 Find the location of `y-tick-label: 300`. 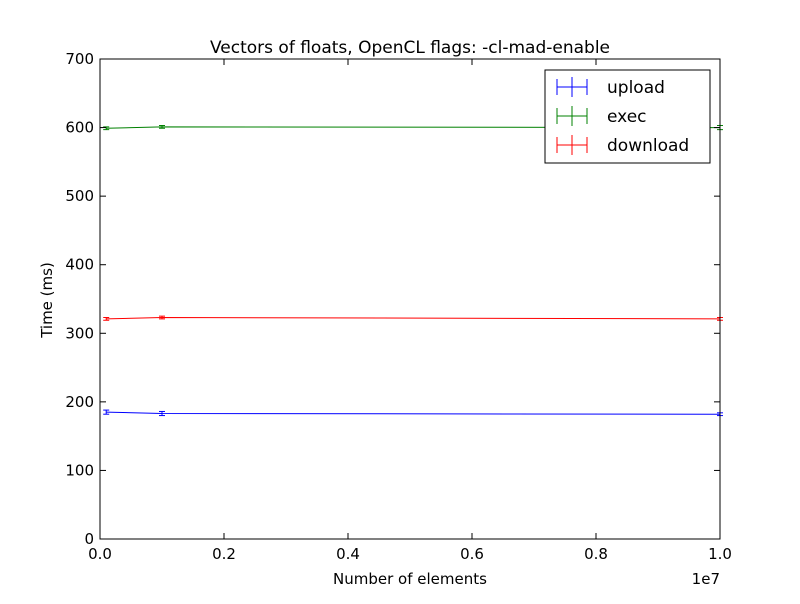

y-tick-label: 300 is located at coordinates (79, 333).